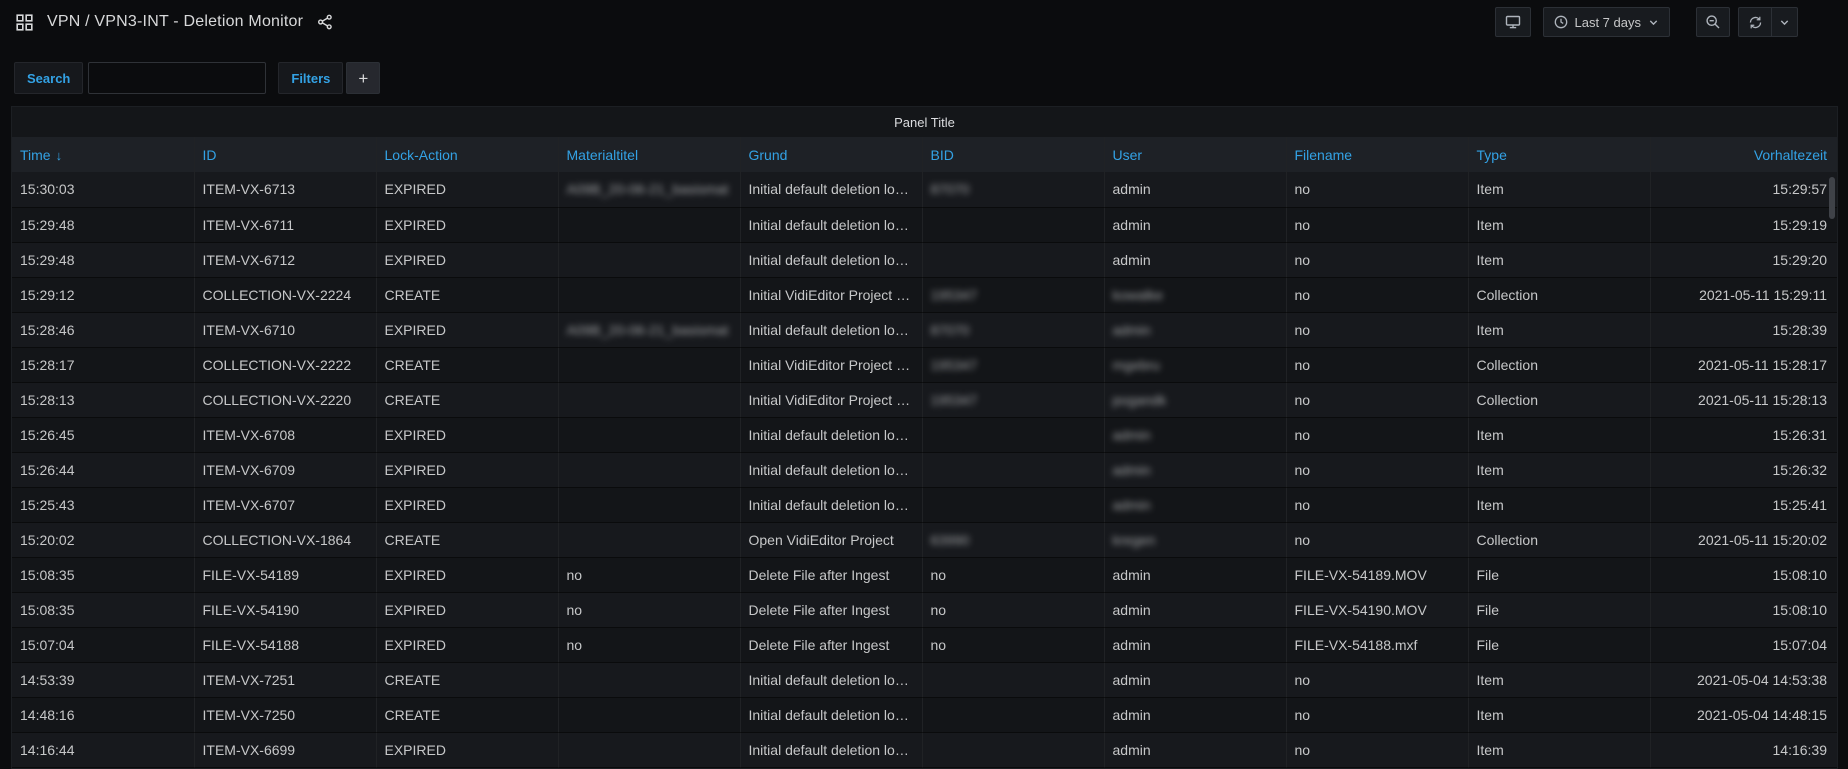 This screenshot has width=1848, height=769. What do you see at coordinates (1560, 22) in the screenshot?
I see `clock-icon` at bounding box center [1560, 22].